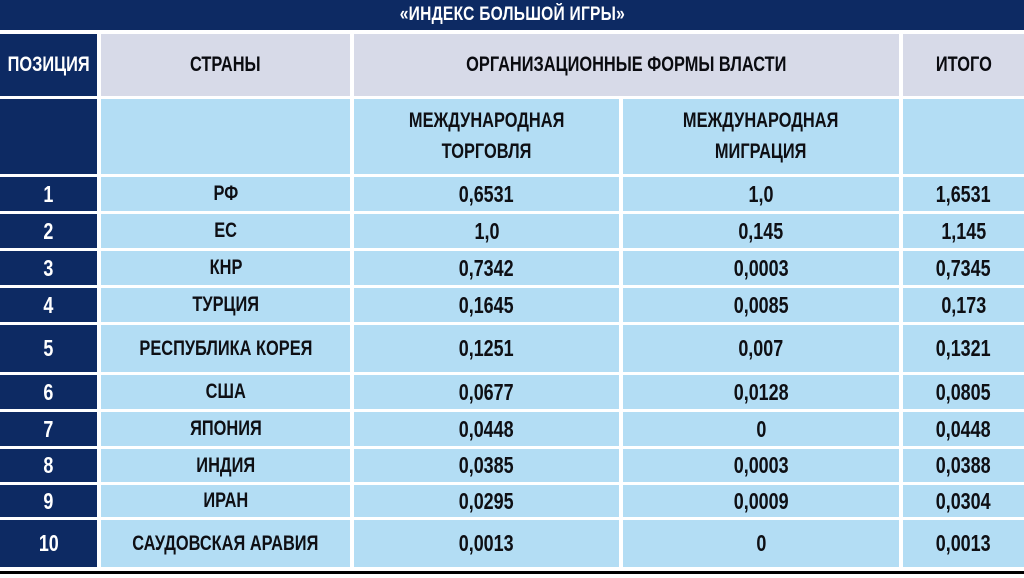 Image resolution: width=1024 pixels, height=578 pixels. What do you see at coordinates (225, 392) in the screenshot?
I see `country-cell-6: США` at bounding box center [225, 392].